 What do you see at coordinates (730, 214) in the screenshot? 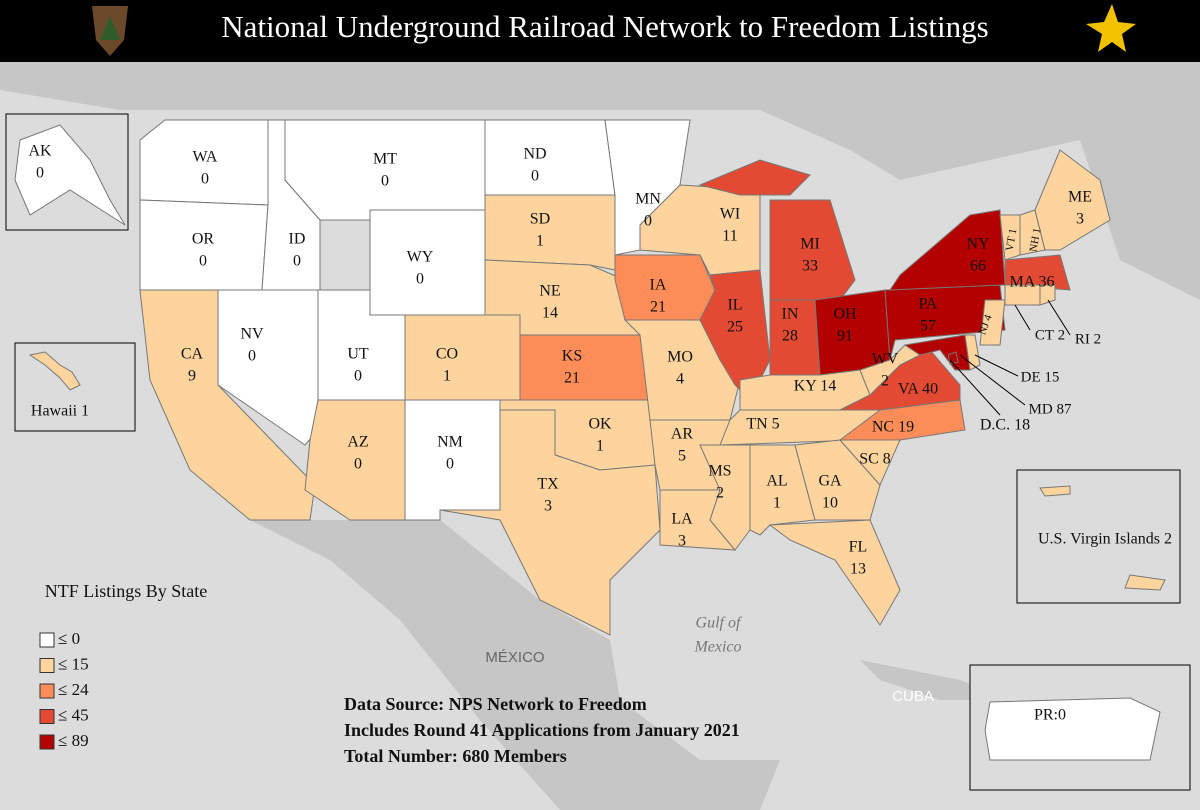
I see `state-abbr: WI` at bounding box center [730, 214].